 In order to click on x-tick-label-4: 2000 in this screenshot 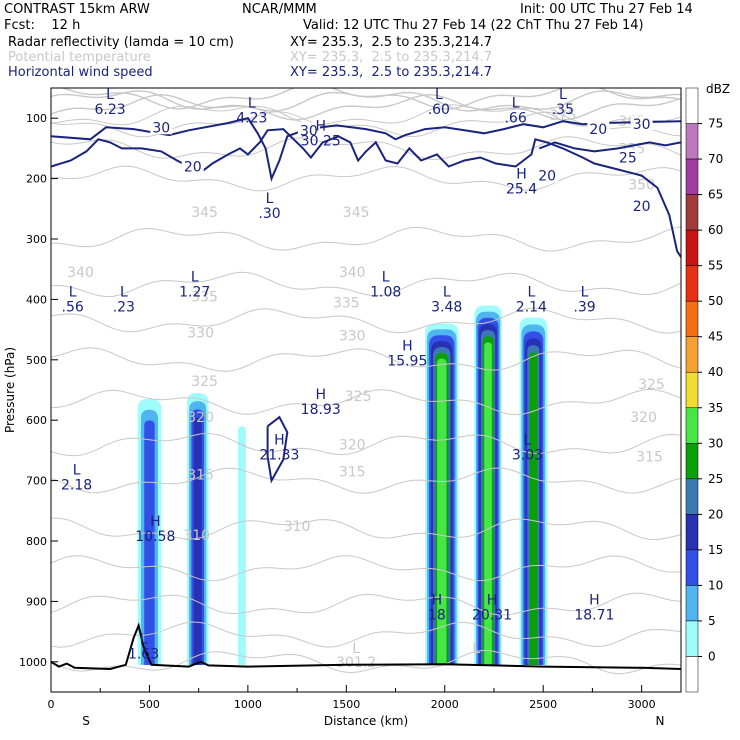, I will do `click(445, 704)`.